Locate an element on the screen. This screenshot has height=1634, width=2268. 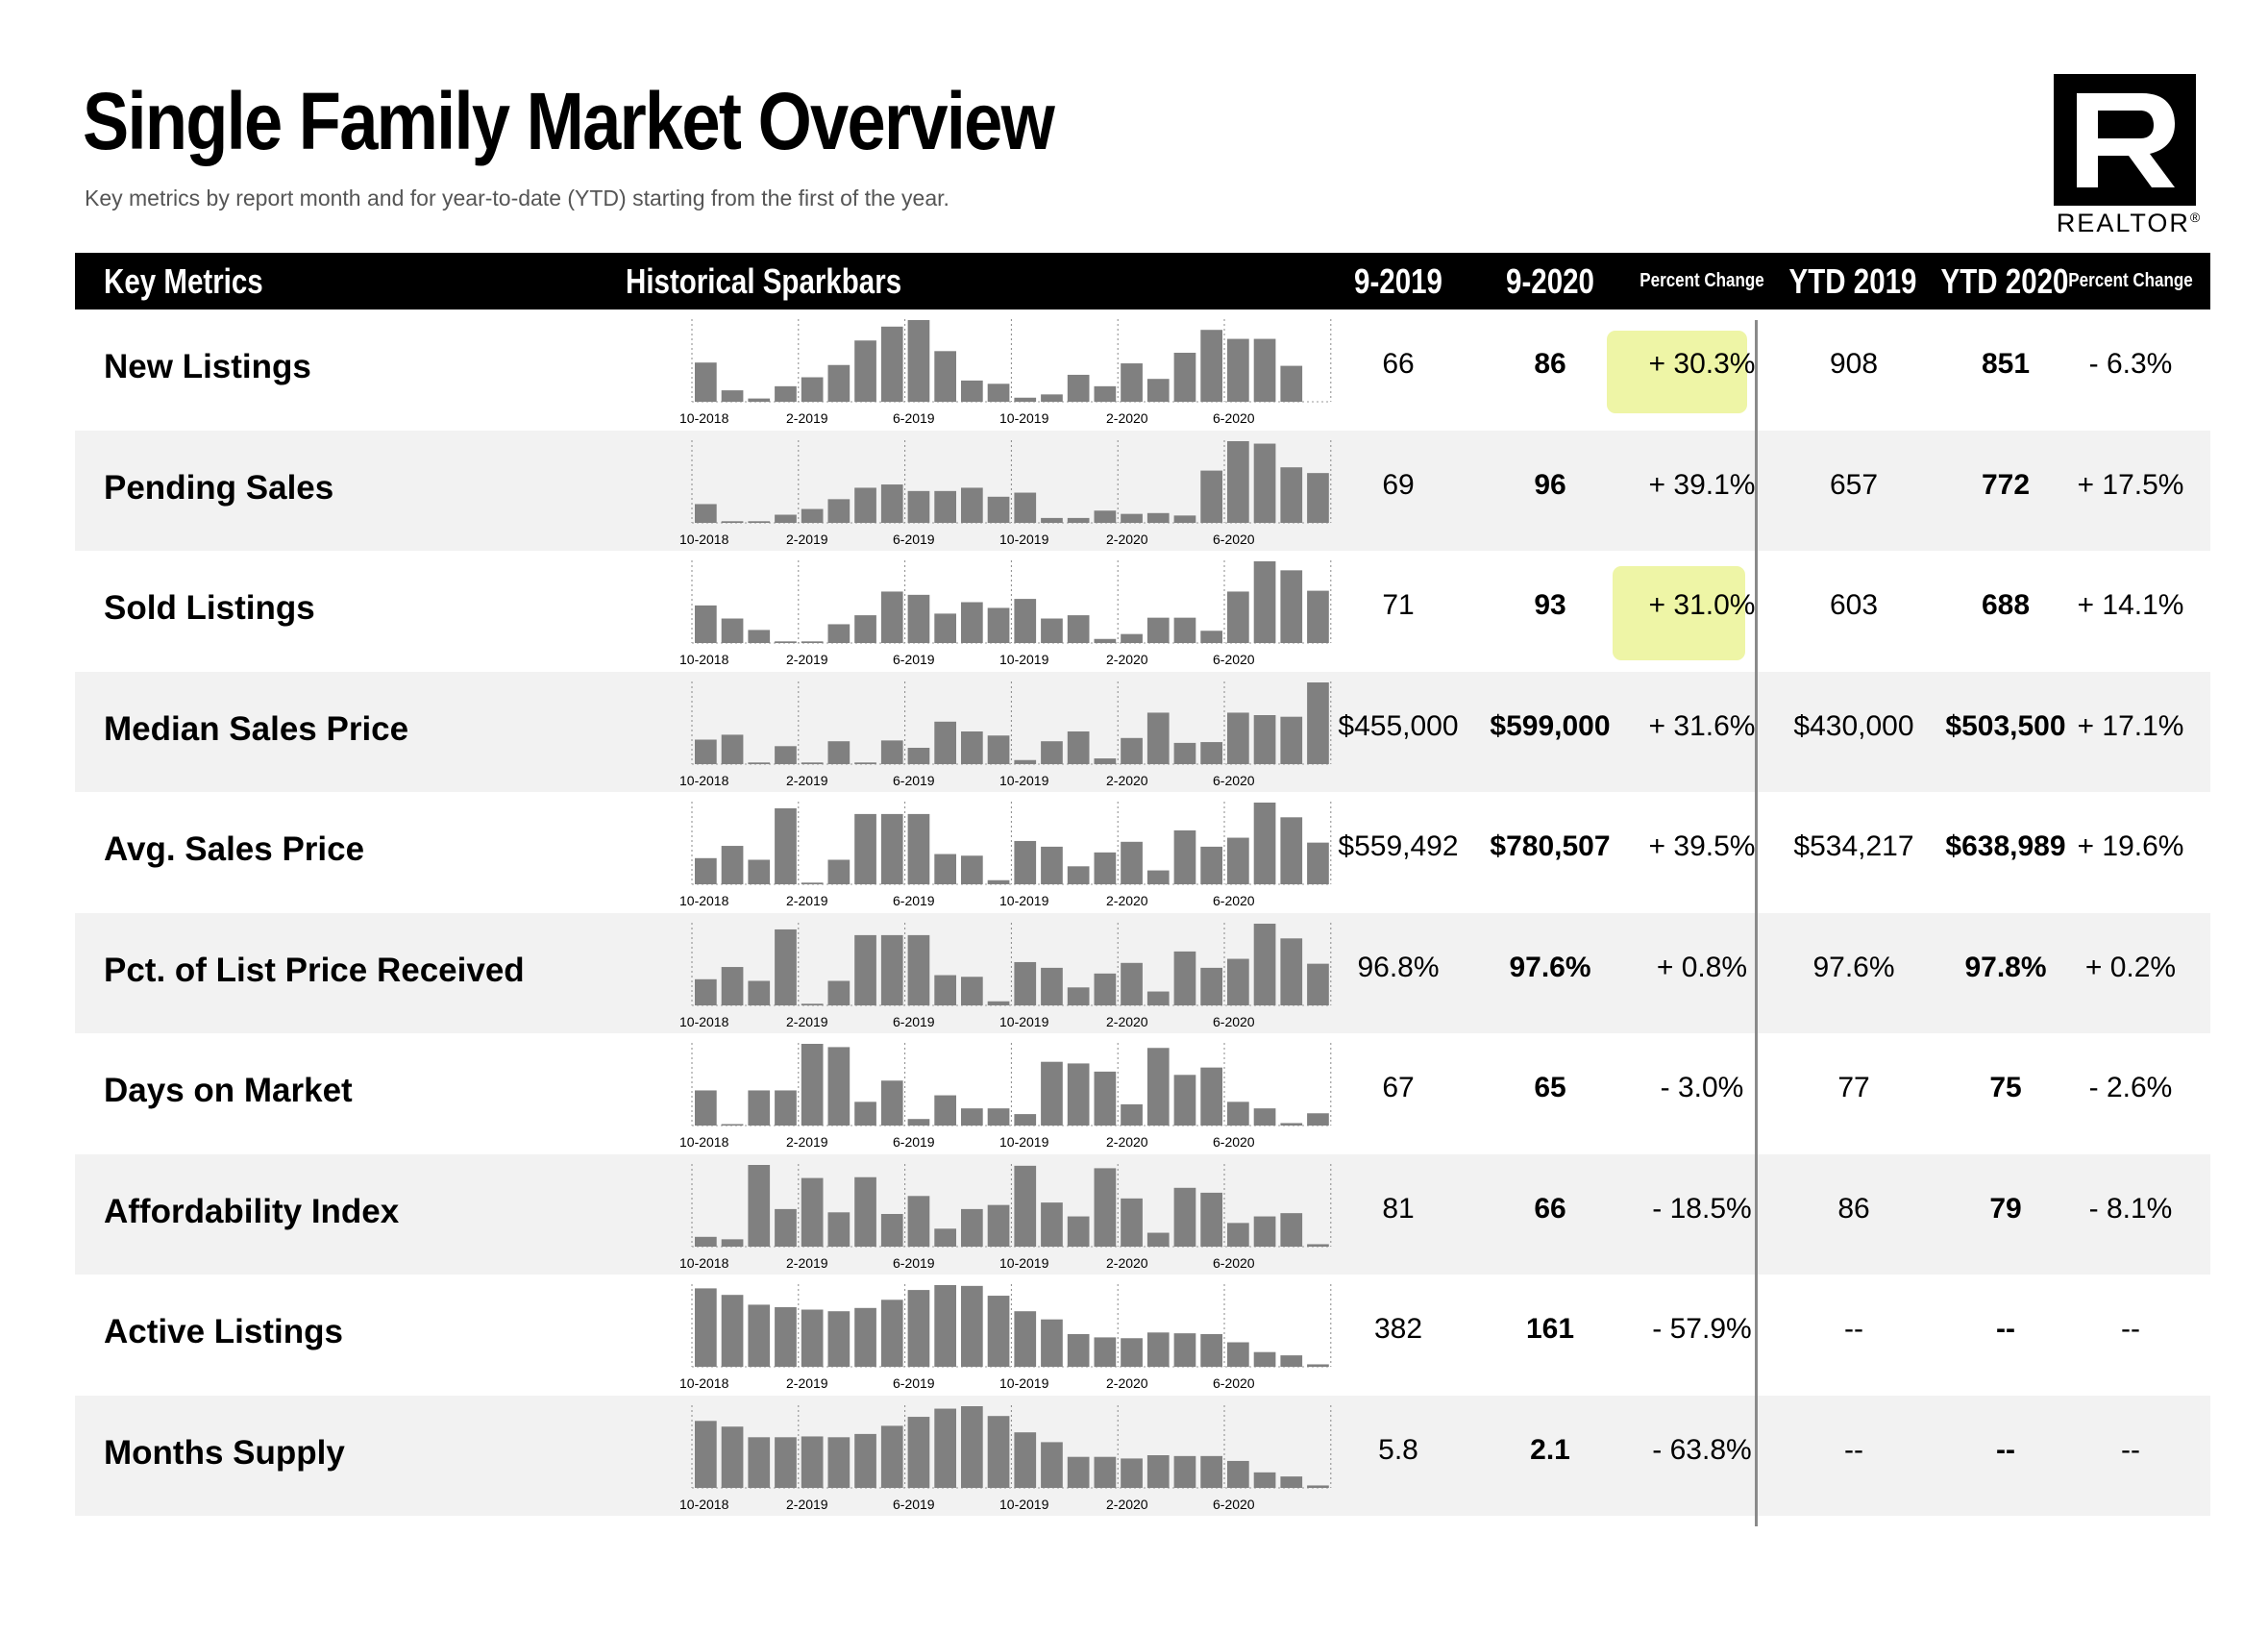
header-sparkbars: Historical Sparkbars is located at coordinates (764, 281).